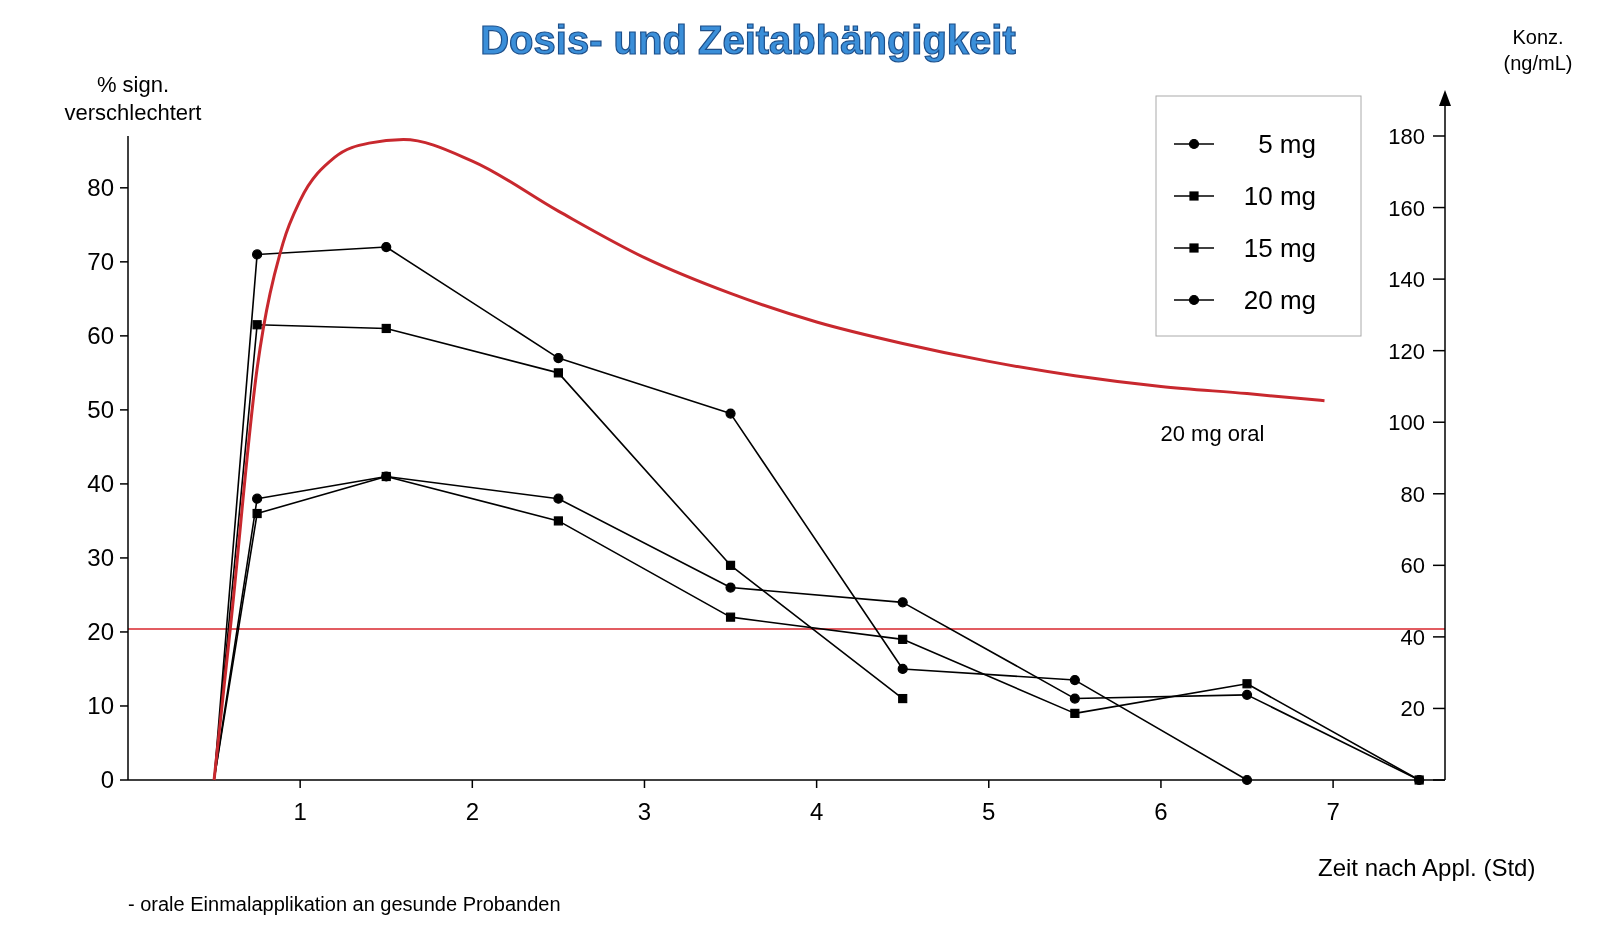  Describe the element at coordinates (816, 811) in the screenshot. I see `x-tick-label: 4` at that location.